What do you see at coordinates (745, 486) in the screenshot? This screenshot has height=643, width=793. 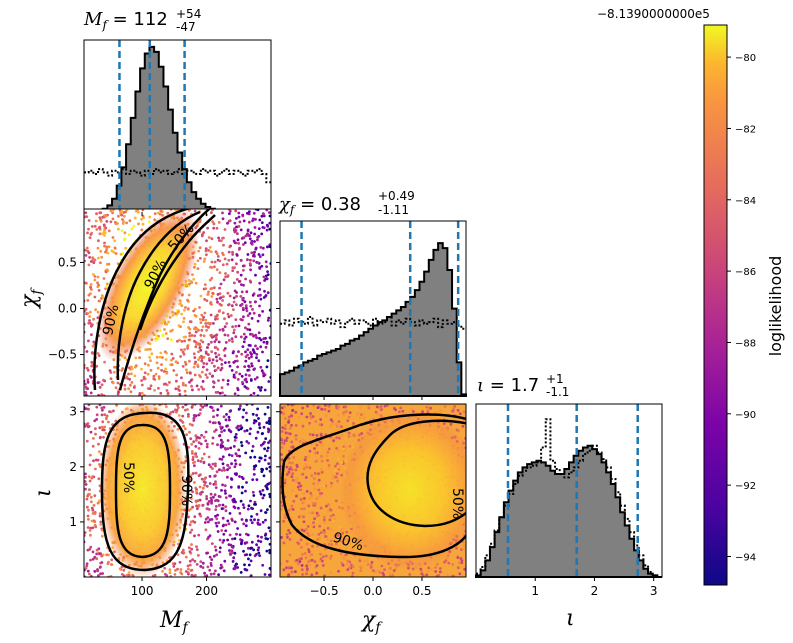 I see `colorbar-tick-label: −92` at bounding box center [745, 486].